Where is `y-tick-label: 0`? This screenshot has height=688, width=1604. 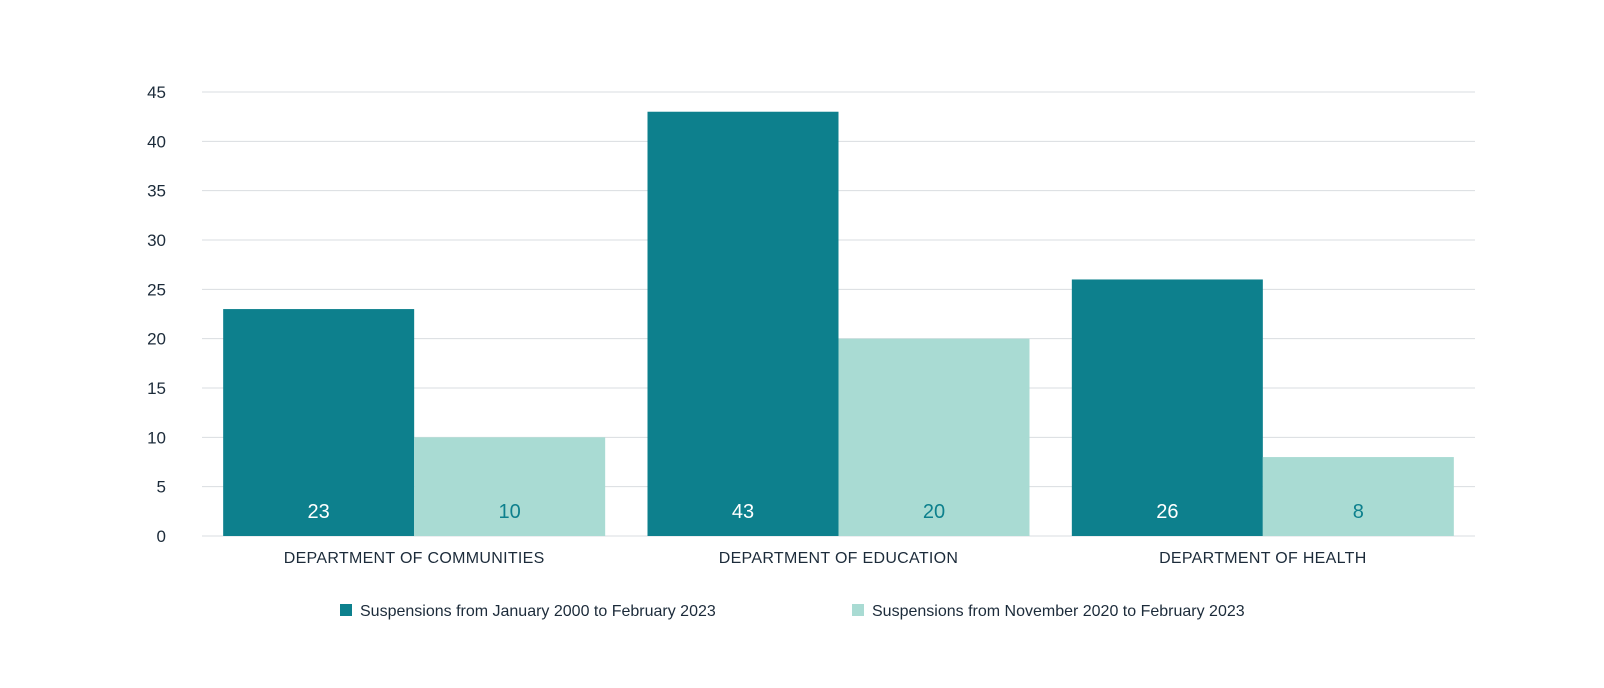 y-tick-label: 0 is located at coordinates (161, 536).